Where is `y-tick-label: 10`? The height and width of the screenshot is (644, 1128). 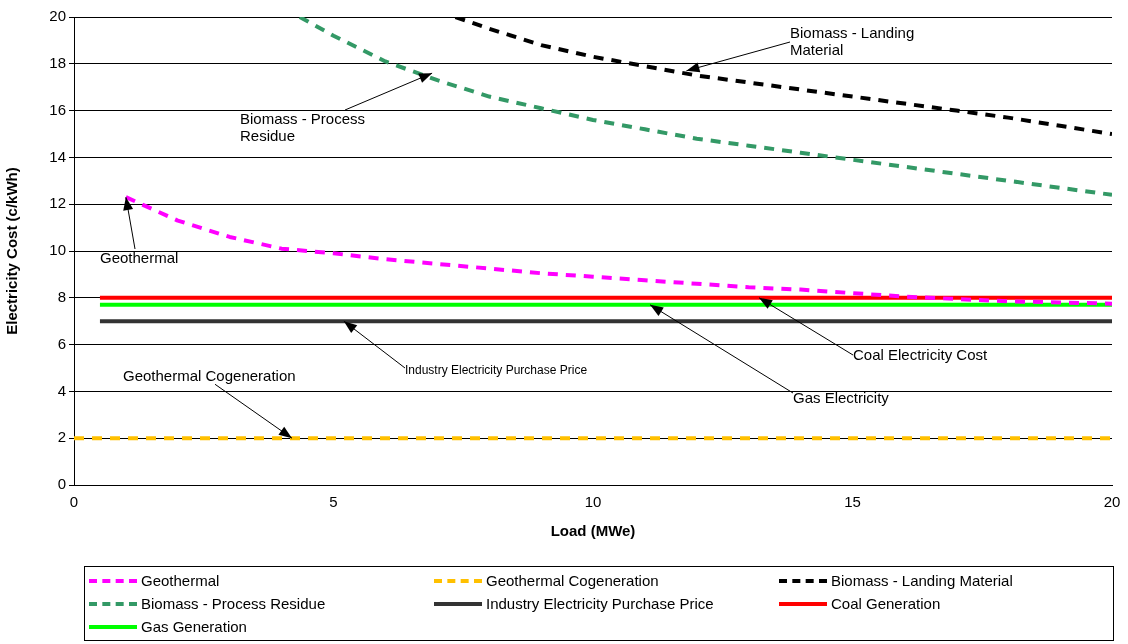 y-tick-label: 10 is located at coordinates (57, 250).